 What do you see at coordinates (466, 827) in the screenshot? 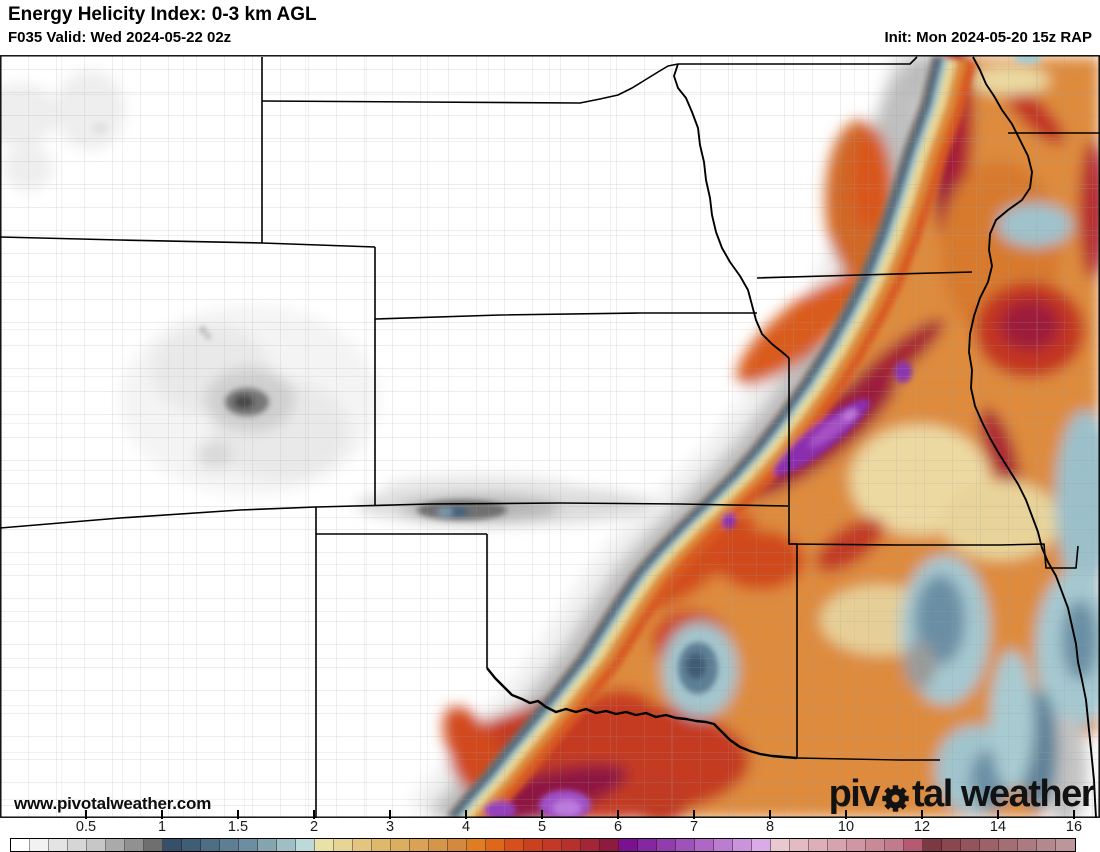
I see `colorbar-tick-label: 4` at bounding box center [466, 827].